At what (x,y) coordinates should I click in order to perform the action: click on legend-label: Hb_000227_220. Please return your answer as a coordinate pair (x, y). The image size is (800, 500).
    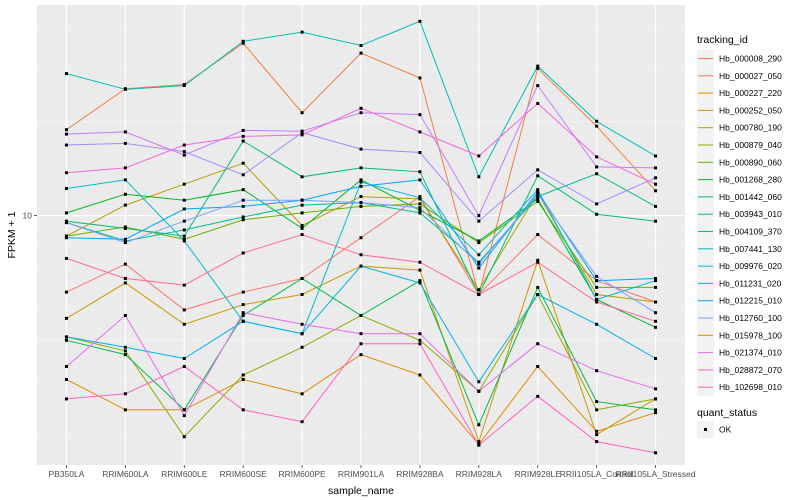
    Looking at the image, I should click on (750, 93).